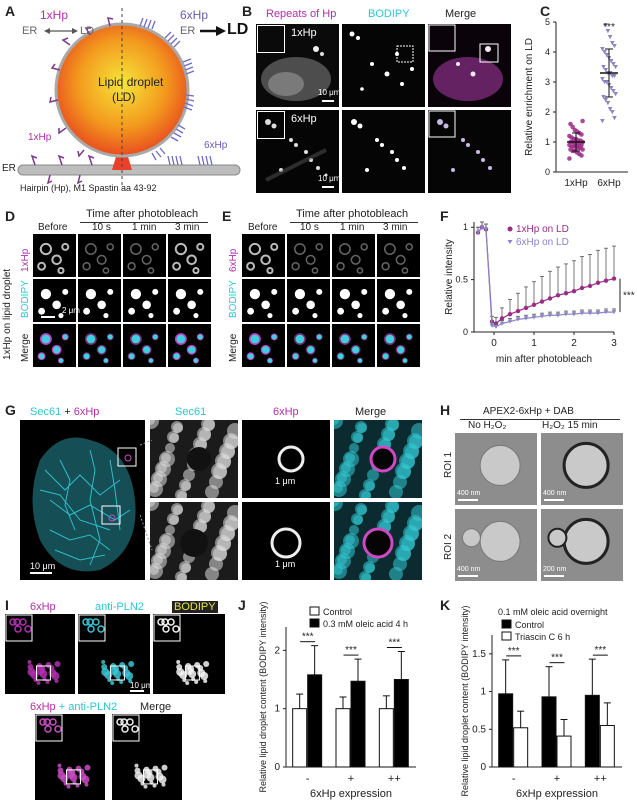 This screenshot has width=637, height=805. Describe the element at coordinates (337, 612) in the screenshot. I see `bar-legend-label: Control` at that location.